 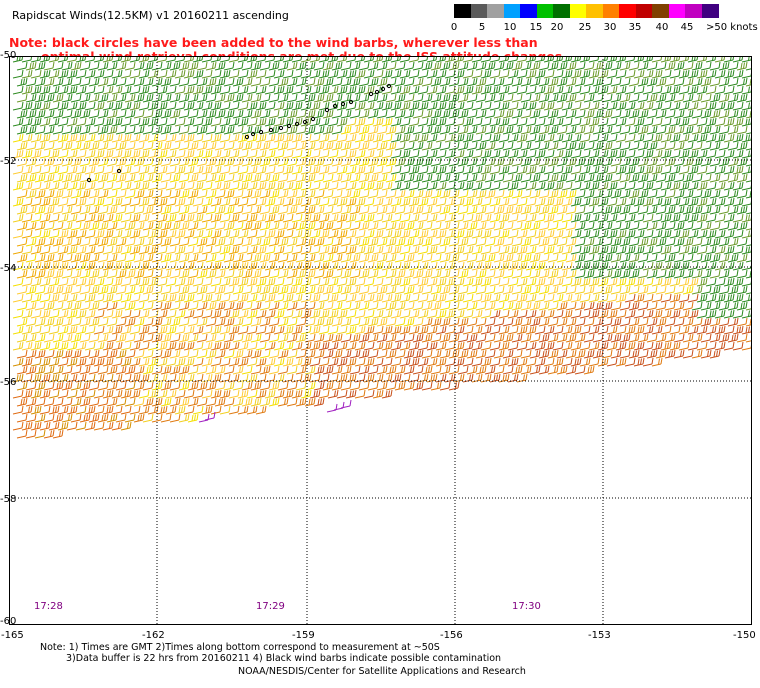 What do you see at coordinates (510, 27) in the screenshot?
I see `scale-label: 10` at bounding box center [510, 27].